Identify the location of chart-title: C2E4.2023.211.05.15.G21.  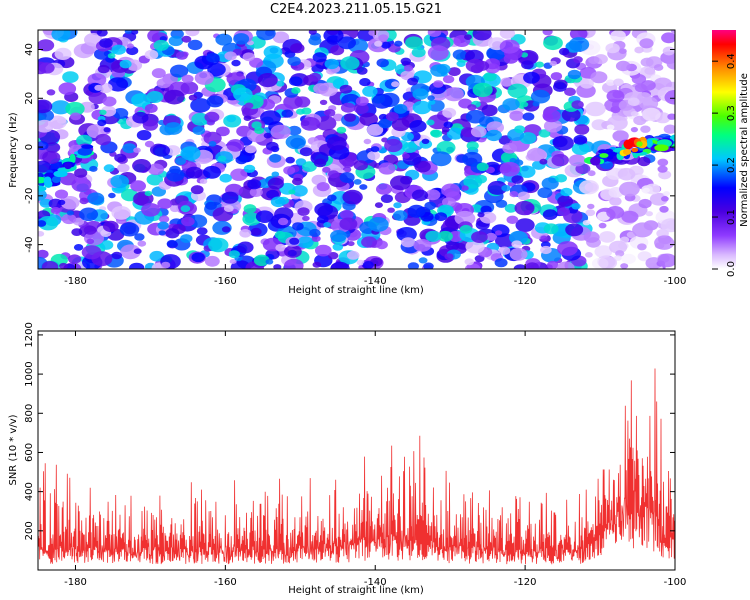
(356, 9).